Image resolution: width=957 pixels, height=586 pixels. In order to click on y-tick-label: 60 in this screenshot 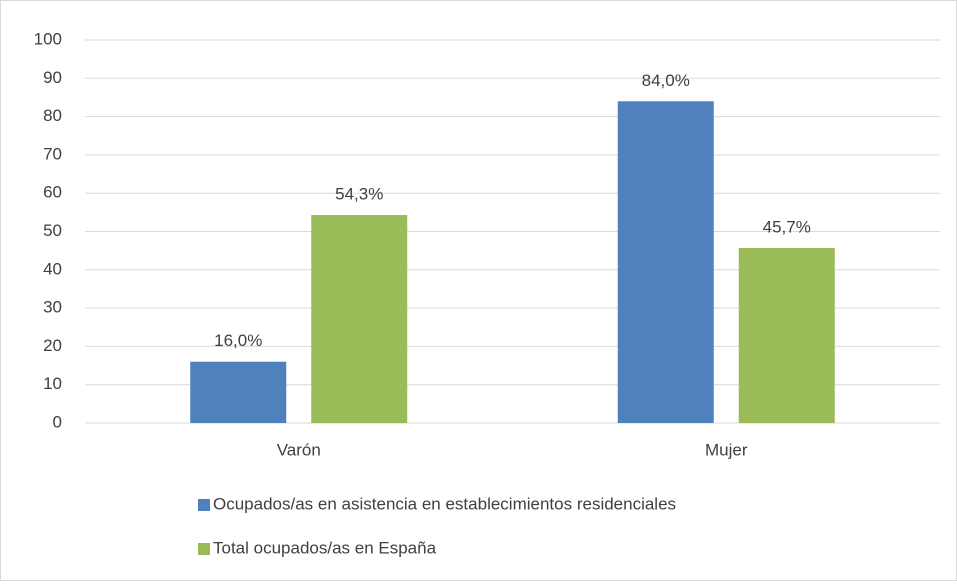, I will do `click(52, 192)`.